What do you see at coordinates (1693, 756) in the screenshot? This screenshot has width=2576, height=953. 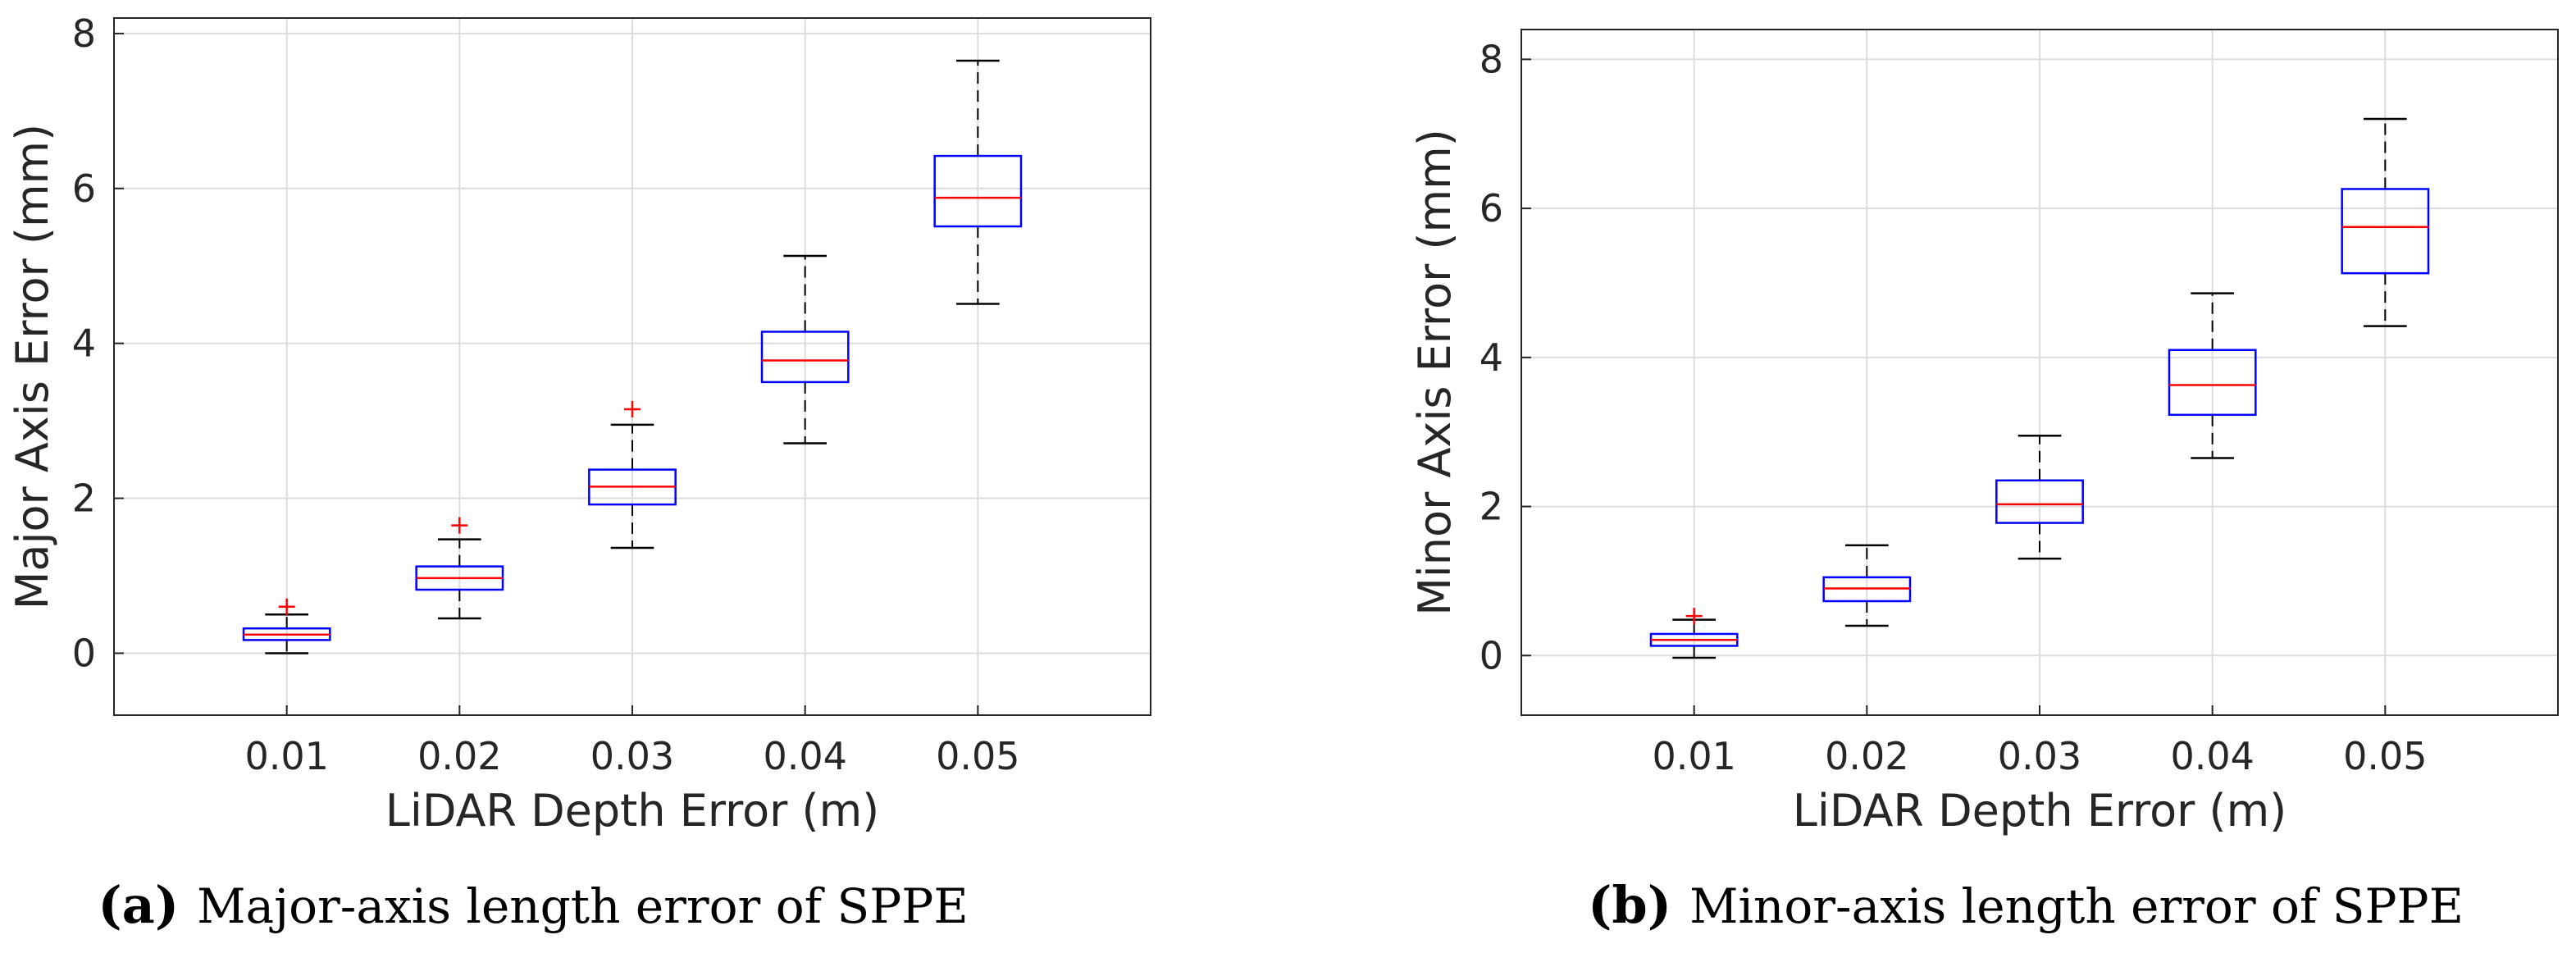 I see `panel-b-x-tick-label: 0.01` at bounding box center [1693, 756].